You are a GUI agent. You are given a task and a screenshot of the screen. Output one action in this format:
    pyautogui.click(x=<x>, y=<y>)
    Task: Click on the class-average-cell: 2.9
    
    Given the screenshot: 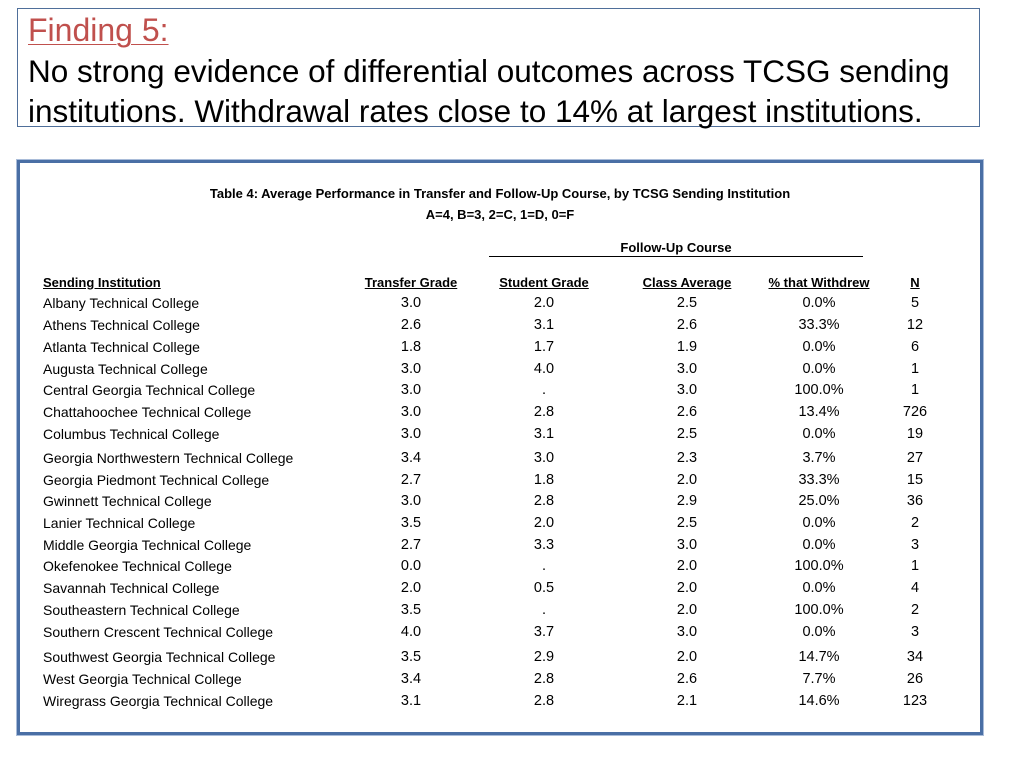 What is the action you would take?
    pyautogui.click(x=687, y=501)
    